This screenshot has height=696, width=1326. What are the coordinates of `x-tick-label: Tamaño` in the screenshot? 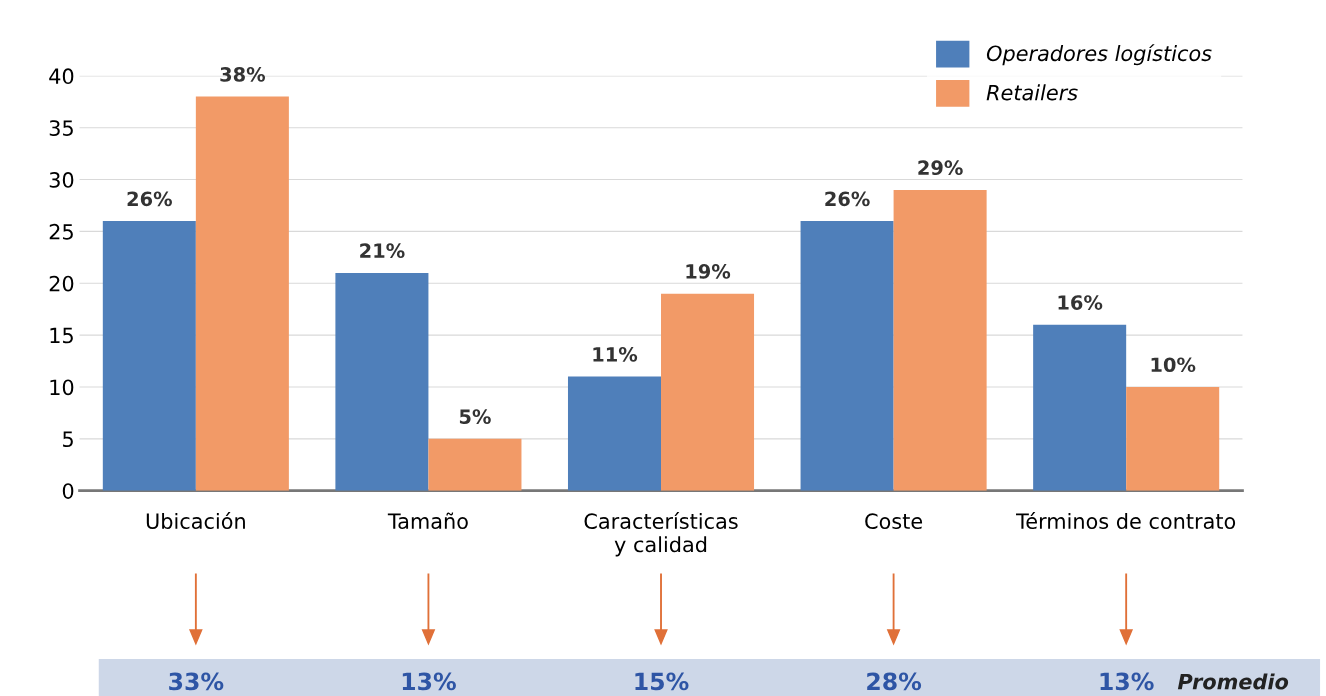 It's located at (427, 521).